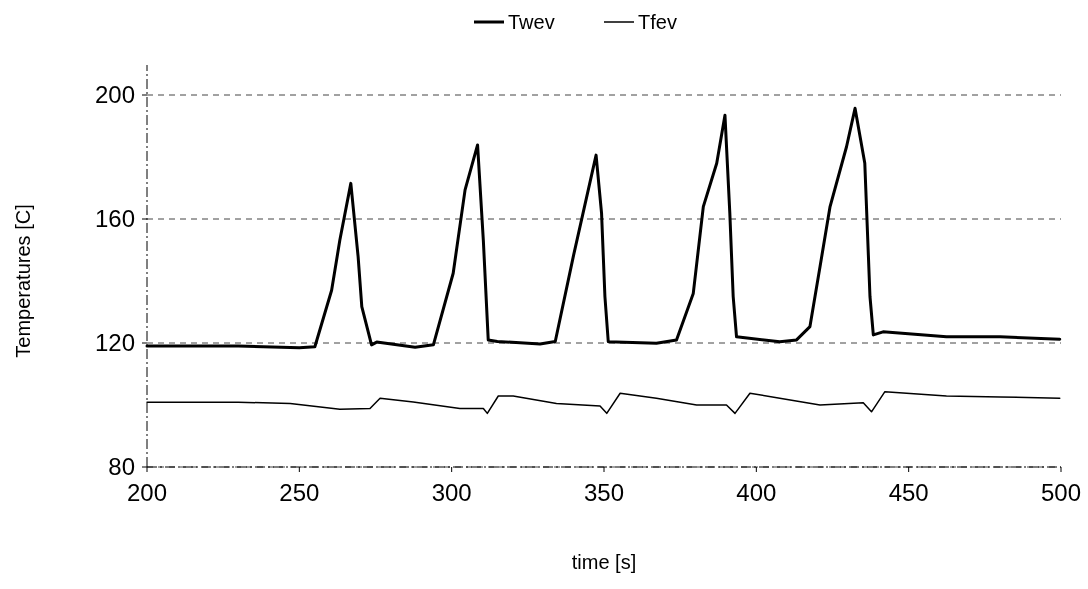 This screenshot has width=1088, height=589. Describe the element at coordinates (756, 492) in the screenshot. I see `x-tick-label: 400` at that location.